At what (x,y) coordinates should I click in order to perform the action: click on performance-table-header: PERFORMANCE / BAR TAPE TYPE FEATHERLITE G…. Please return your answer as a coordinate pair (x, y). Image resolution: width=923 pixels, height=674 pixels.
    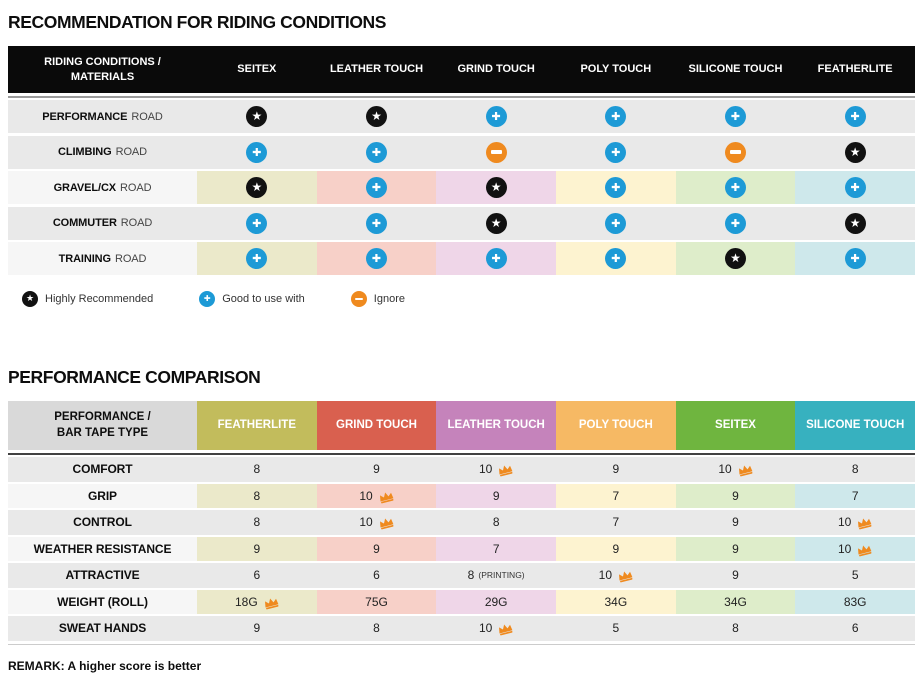
    Looking at the image, I should click on (461, 425).